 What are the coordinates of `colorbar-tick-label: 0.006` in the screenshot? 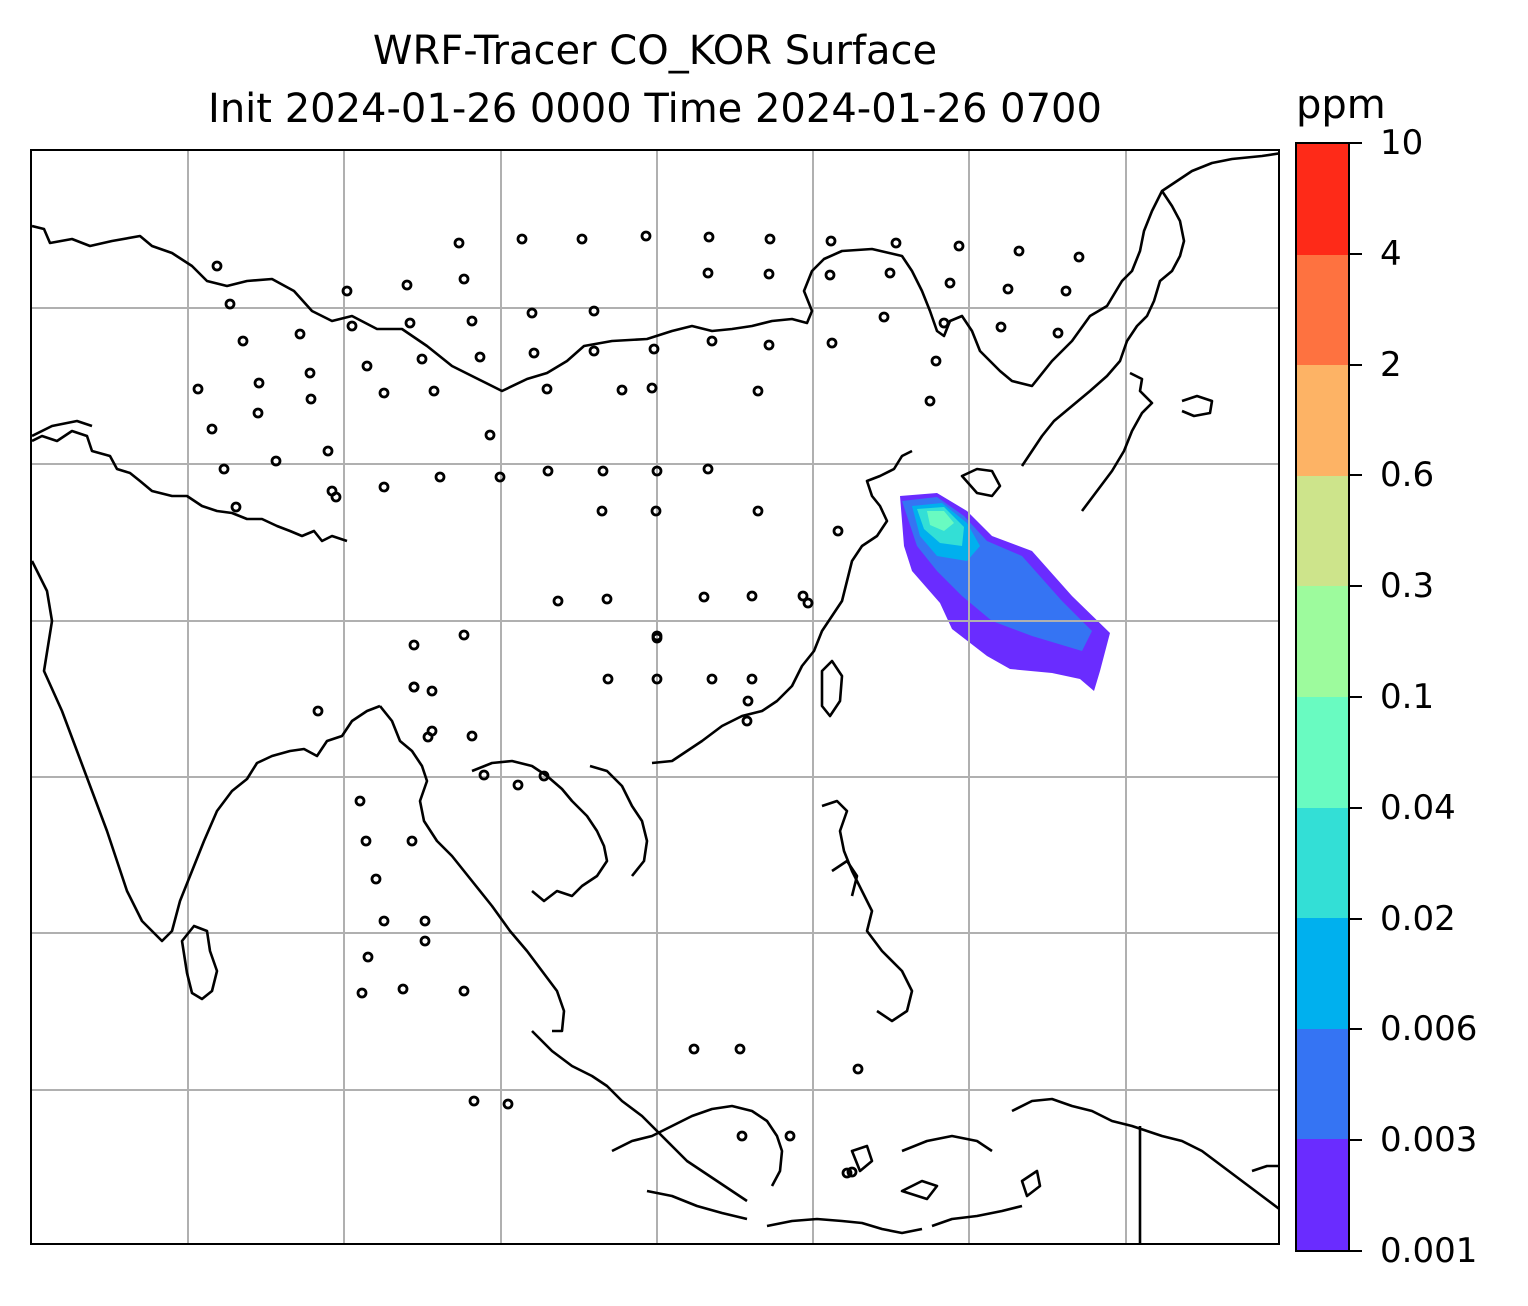 It's located at (1429, 1029).